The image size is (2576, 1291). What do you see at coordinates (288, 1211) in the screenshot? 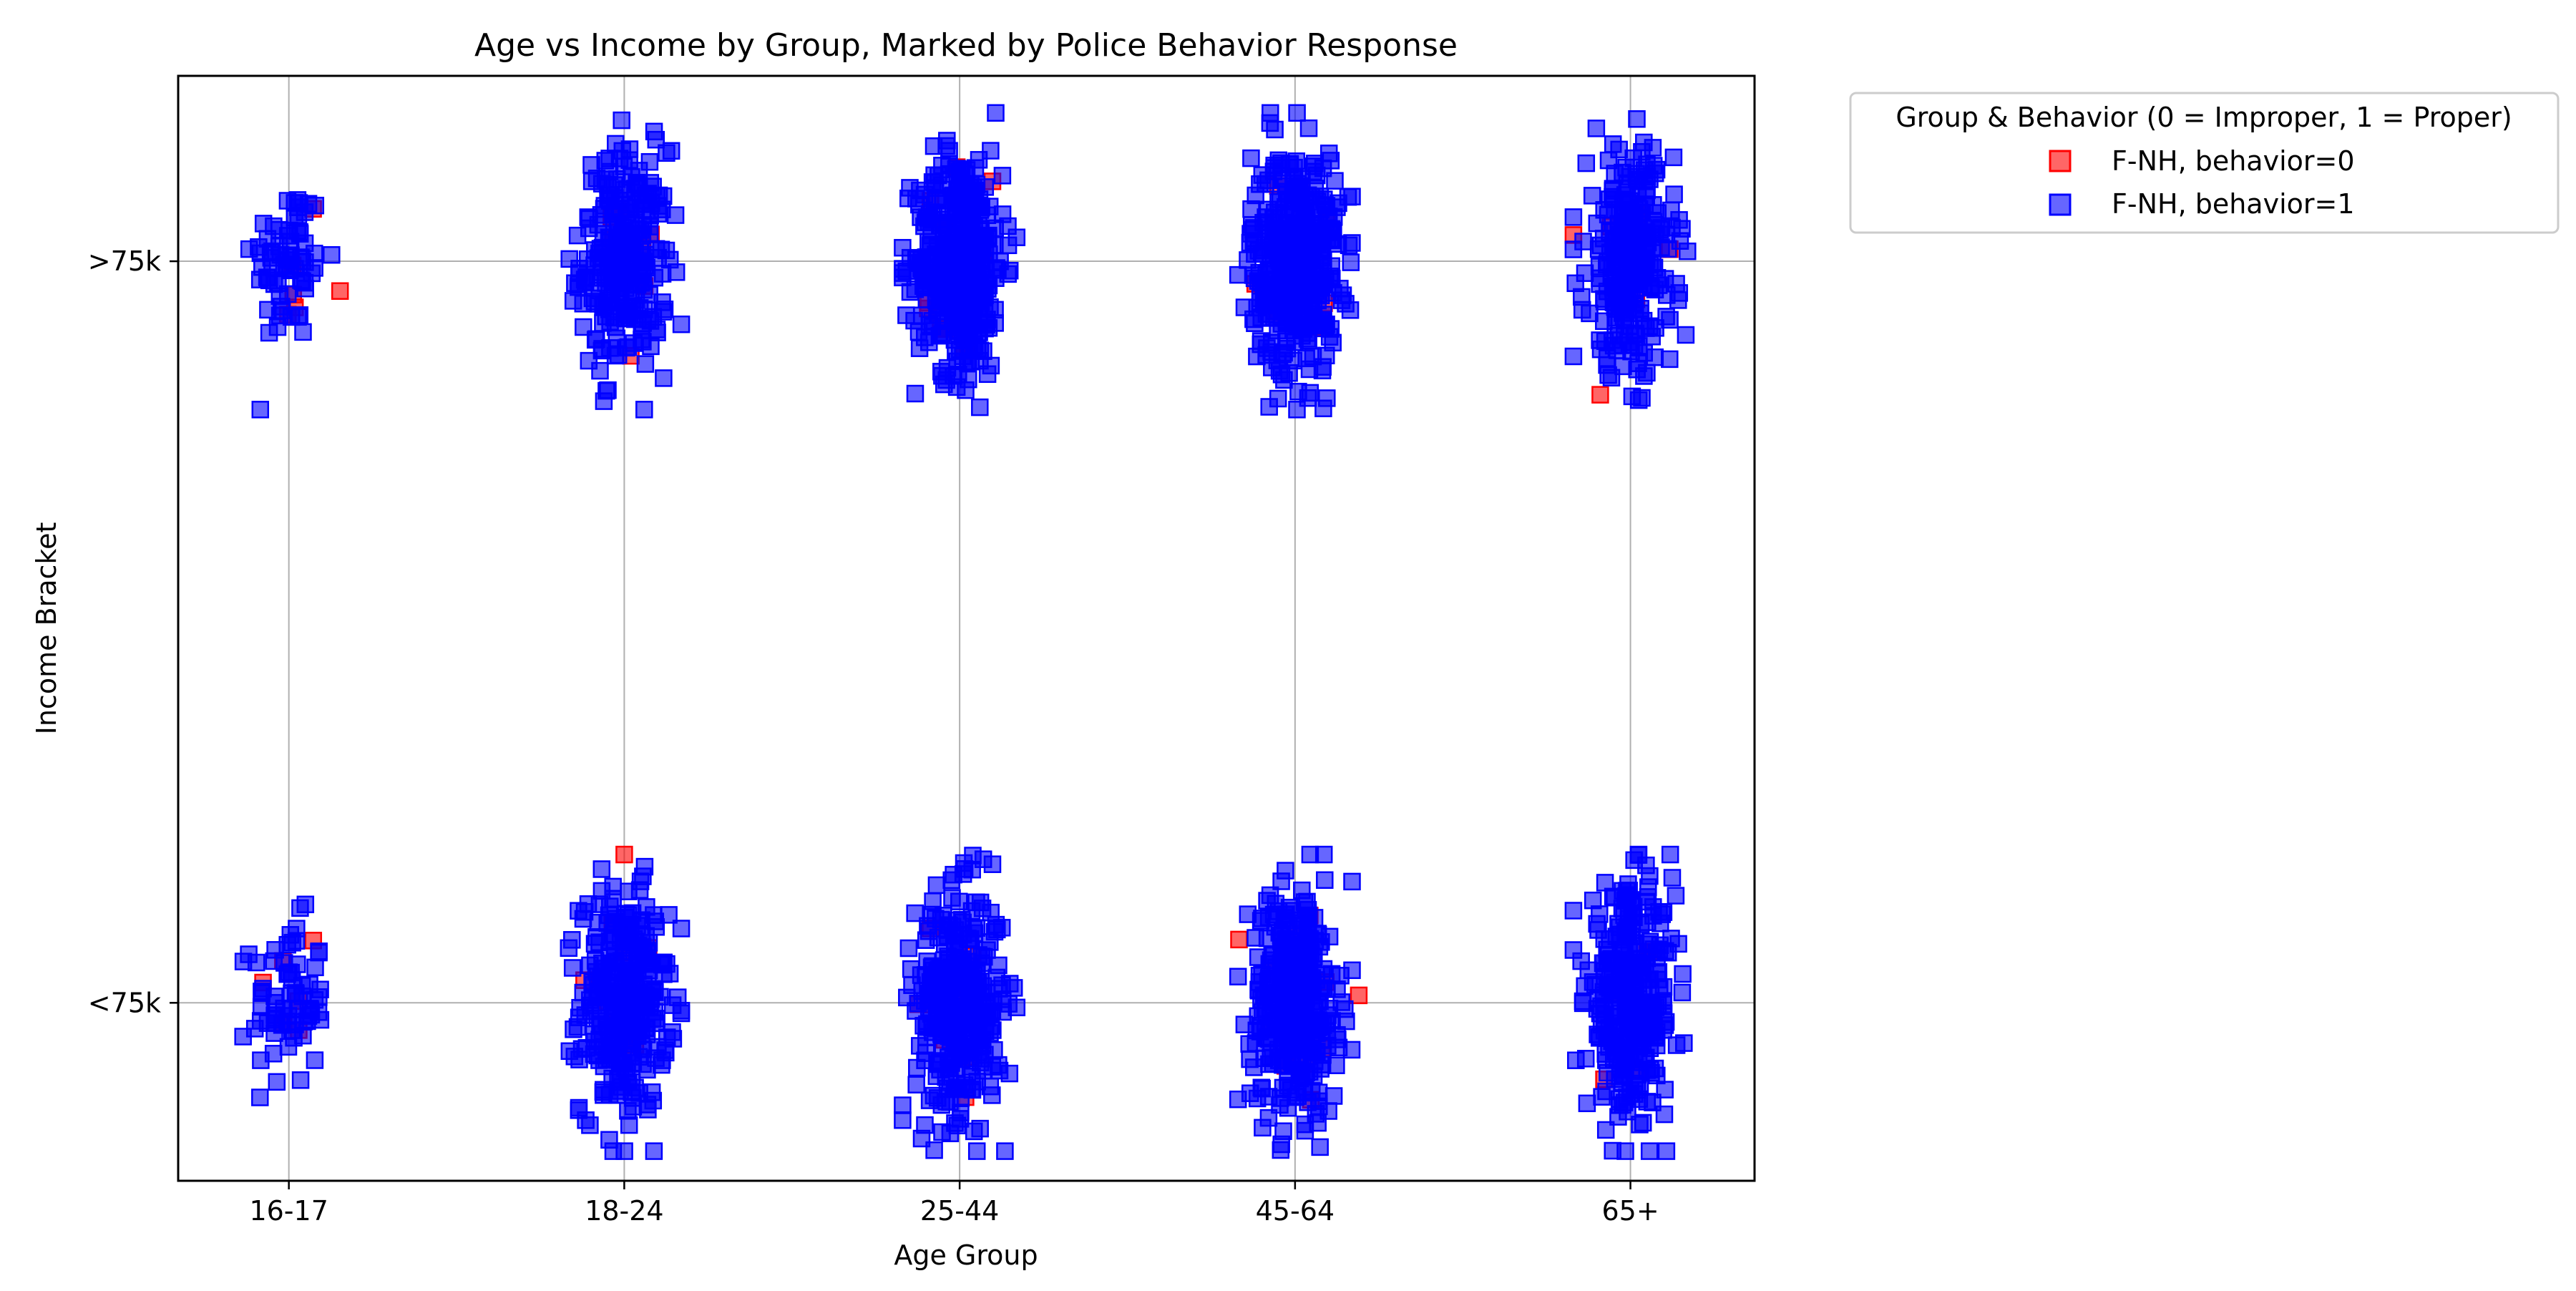
I see `x-tick-label: 16-17` at bounding box center [288, 1211].